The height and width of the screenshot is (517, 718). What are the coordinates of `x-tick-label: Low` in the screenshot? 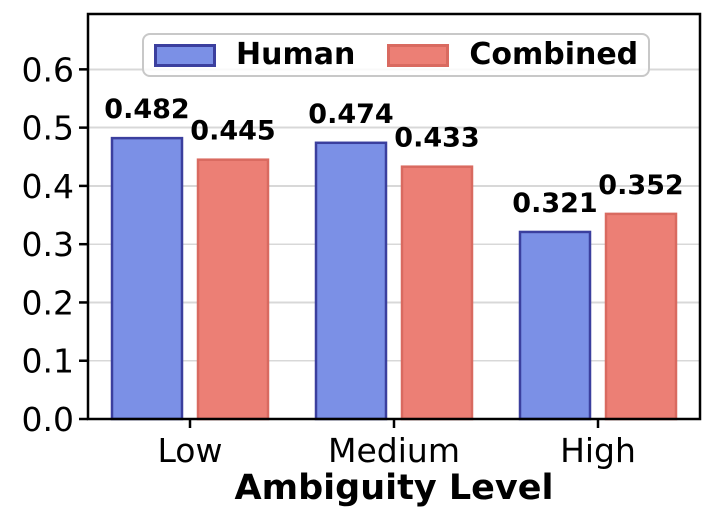 It's located at (190, 450).